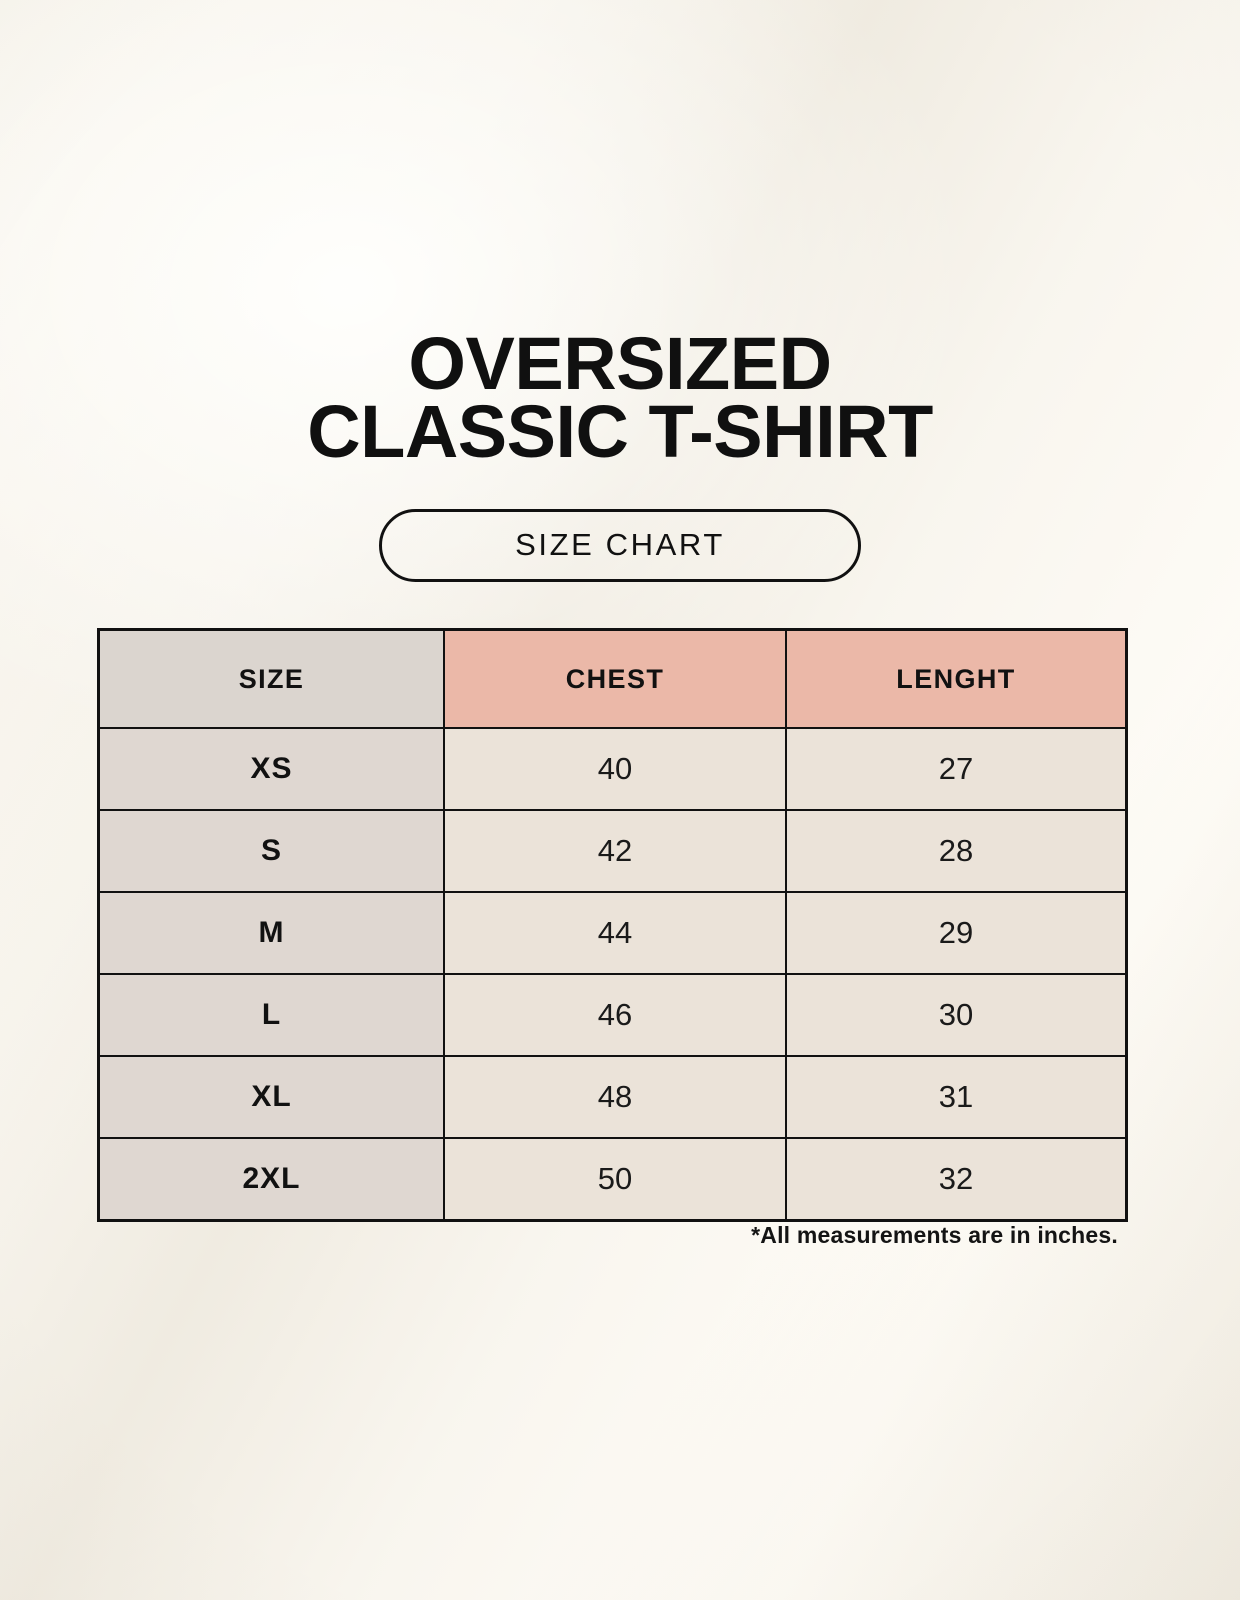 This screenshot has width=1240, height=1600. I want to click on cell-size: XL, so click(271, 1097).